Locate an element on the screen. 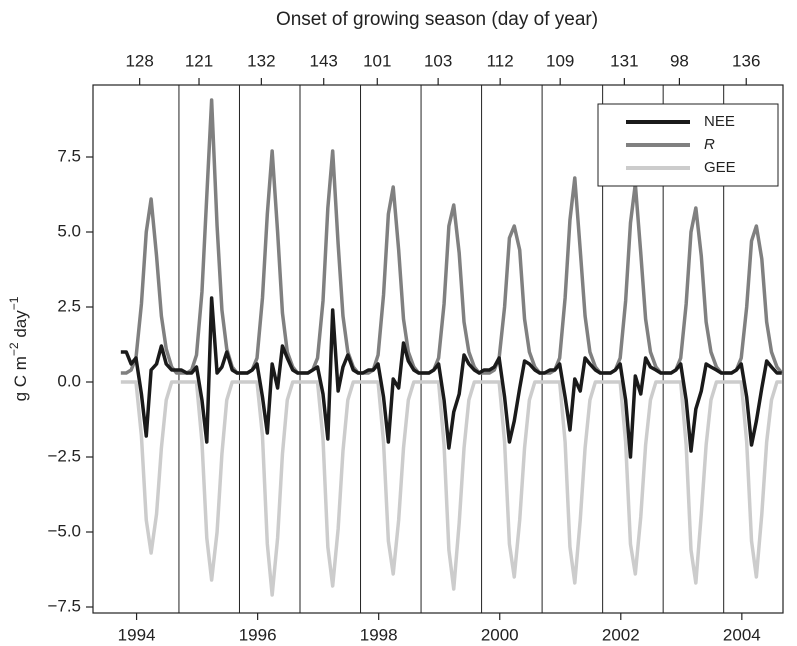 The image size is (797, 646). onset-label: 112 is located at coordinates (500, 60).